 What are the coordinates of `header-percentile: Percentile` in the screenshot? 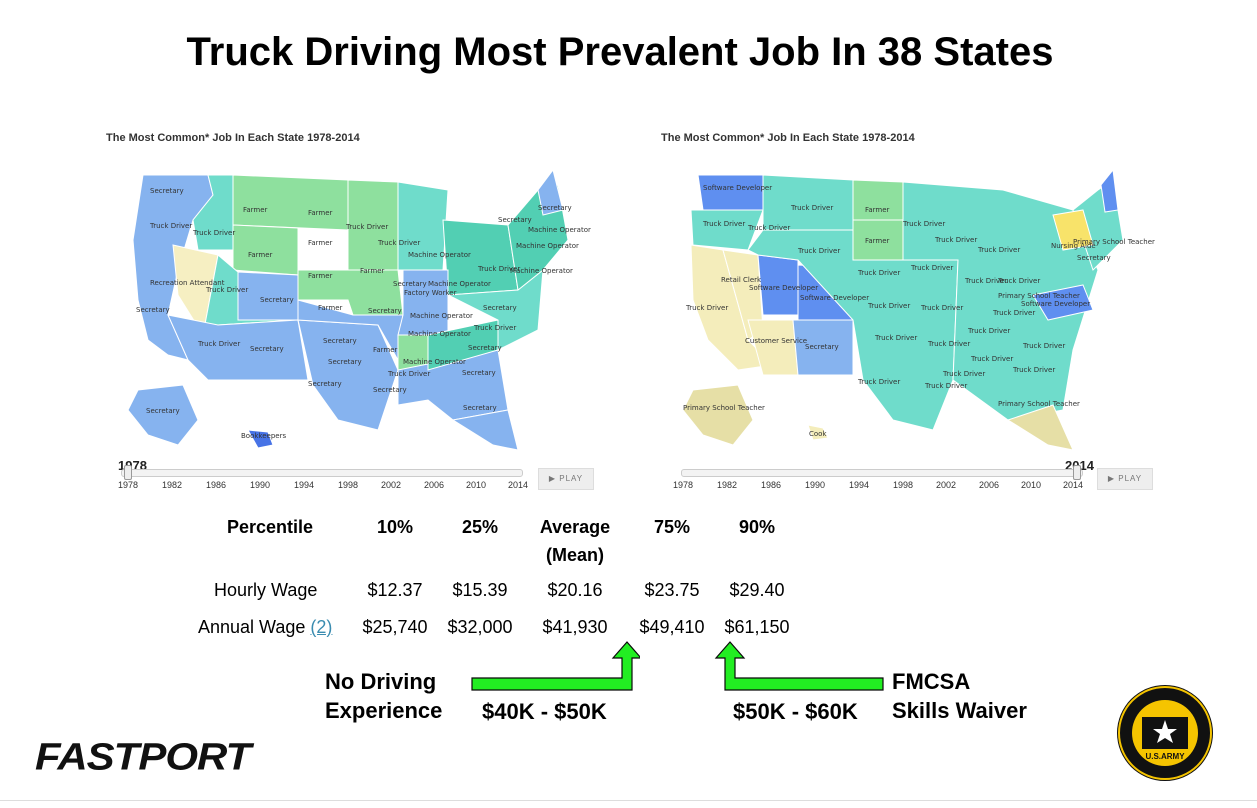 It's located at (270, 527).